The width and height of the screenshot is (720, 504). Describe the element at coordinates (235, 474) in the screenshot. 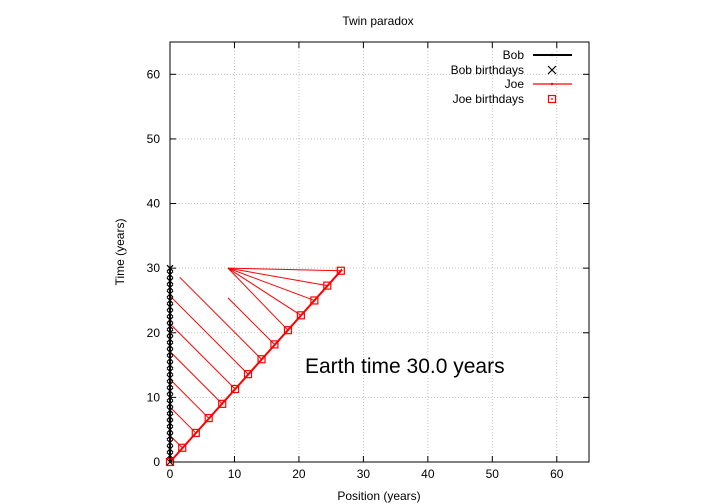

I see `x-tick-label: 10` at that location.